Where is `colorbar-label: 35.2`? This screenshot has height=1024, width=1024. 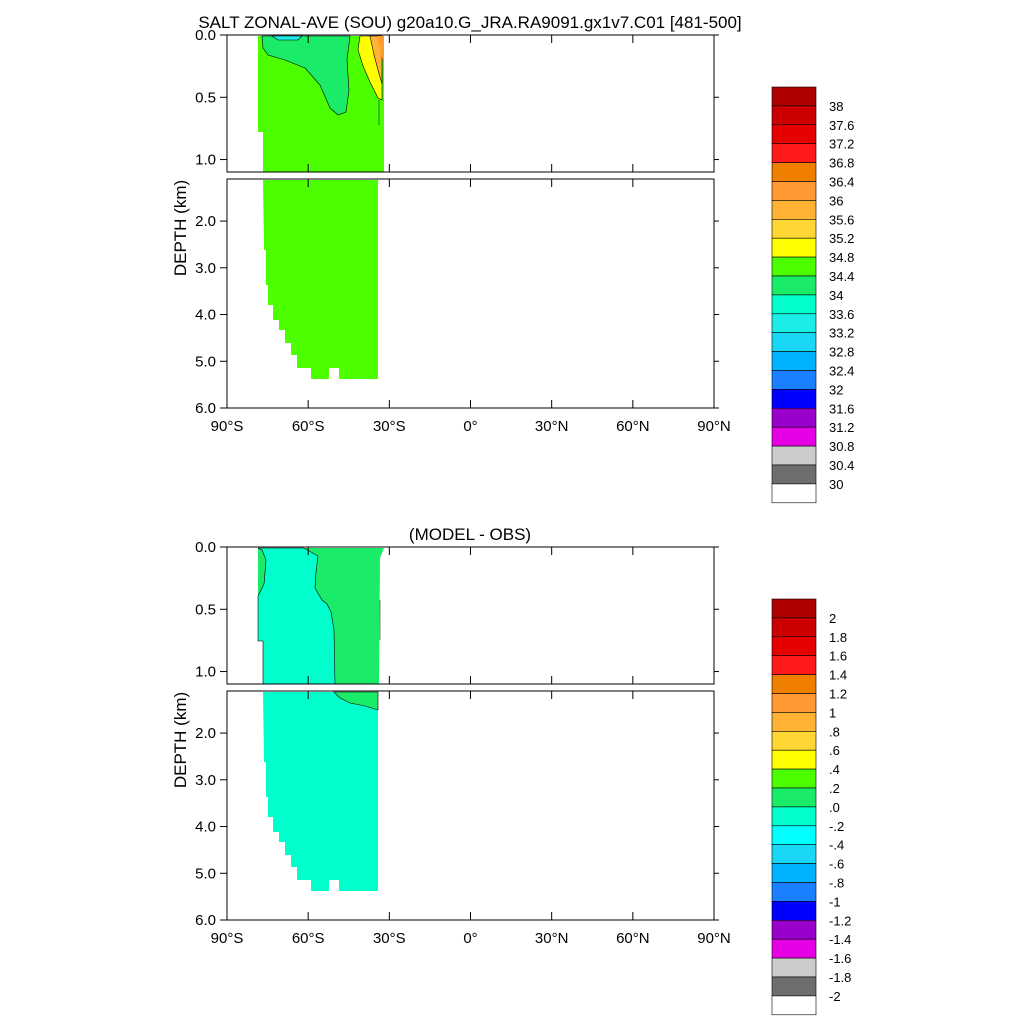 colorbar-label: 35.2 is located at coordinates (841, 238).